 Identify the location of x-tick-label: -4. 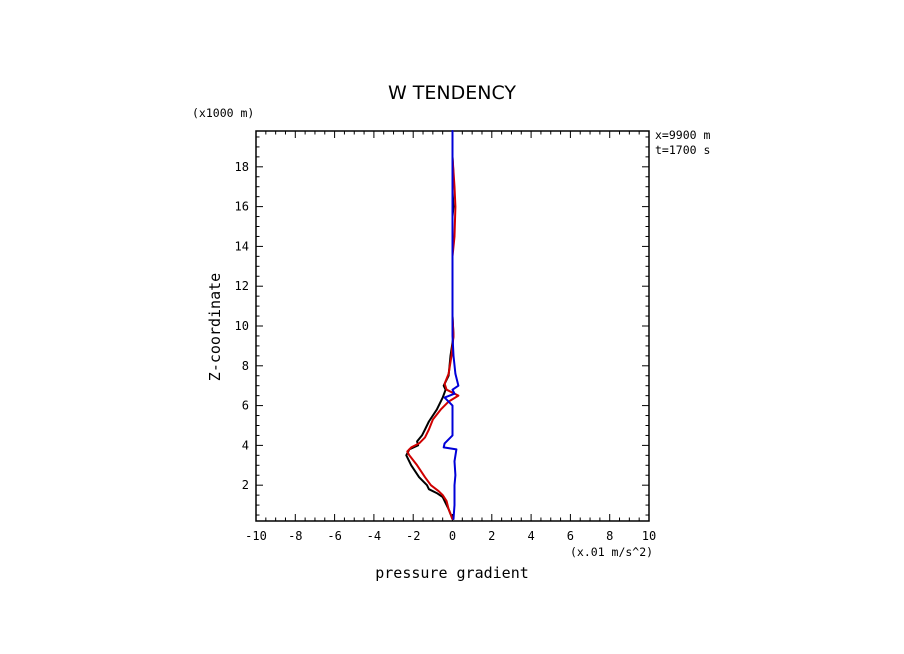
(374, 536).